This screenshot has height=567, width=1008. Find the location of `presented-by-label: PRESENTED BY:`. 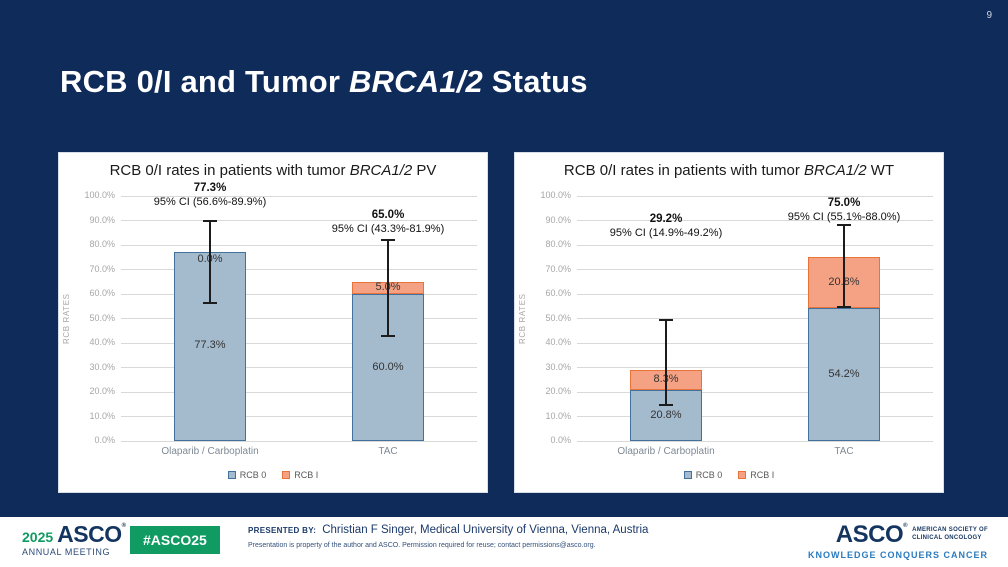

presented-by-label: PRESENTED BY: is located at coordinates (282, 530).